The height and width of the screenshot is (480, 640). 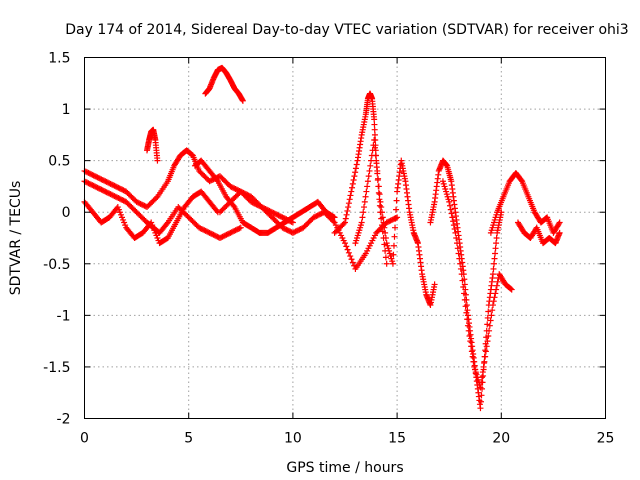 I want to click on series-track-k, so click(x=477, y=284).